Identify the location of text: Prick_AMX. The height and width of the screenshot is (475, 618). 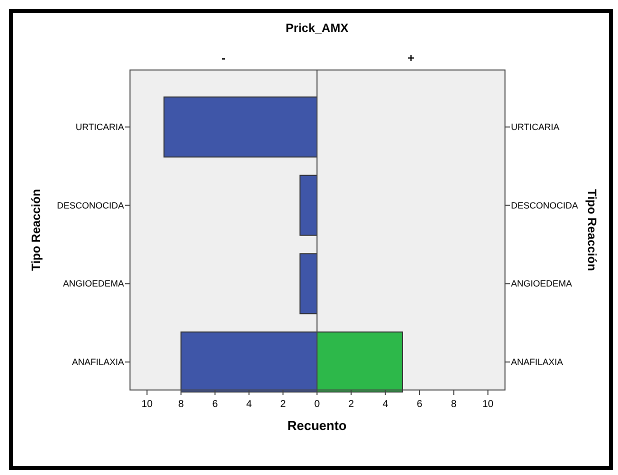
(317, 28).